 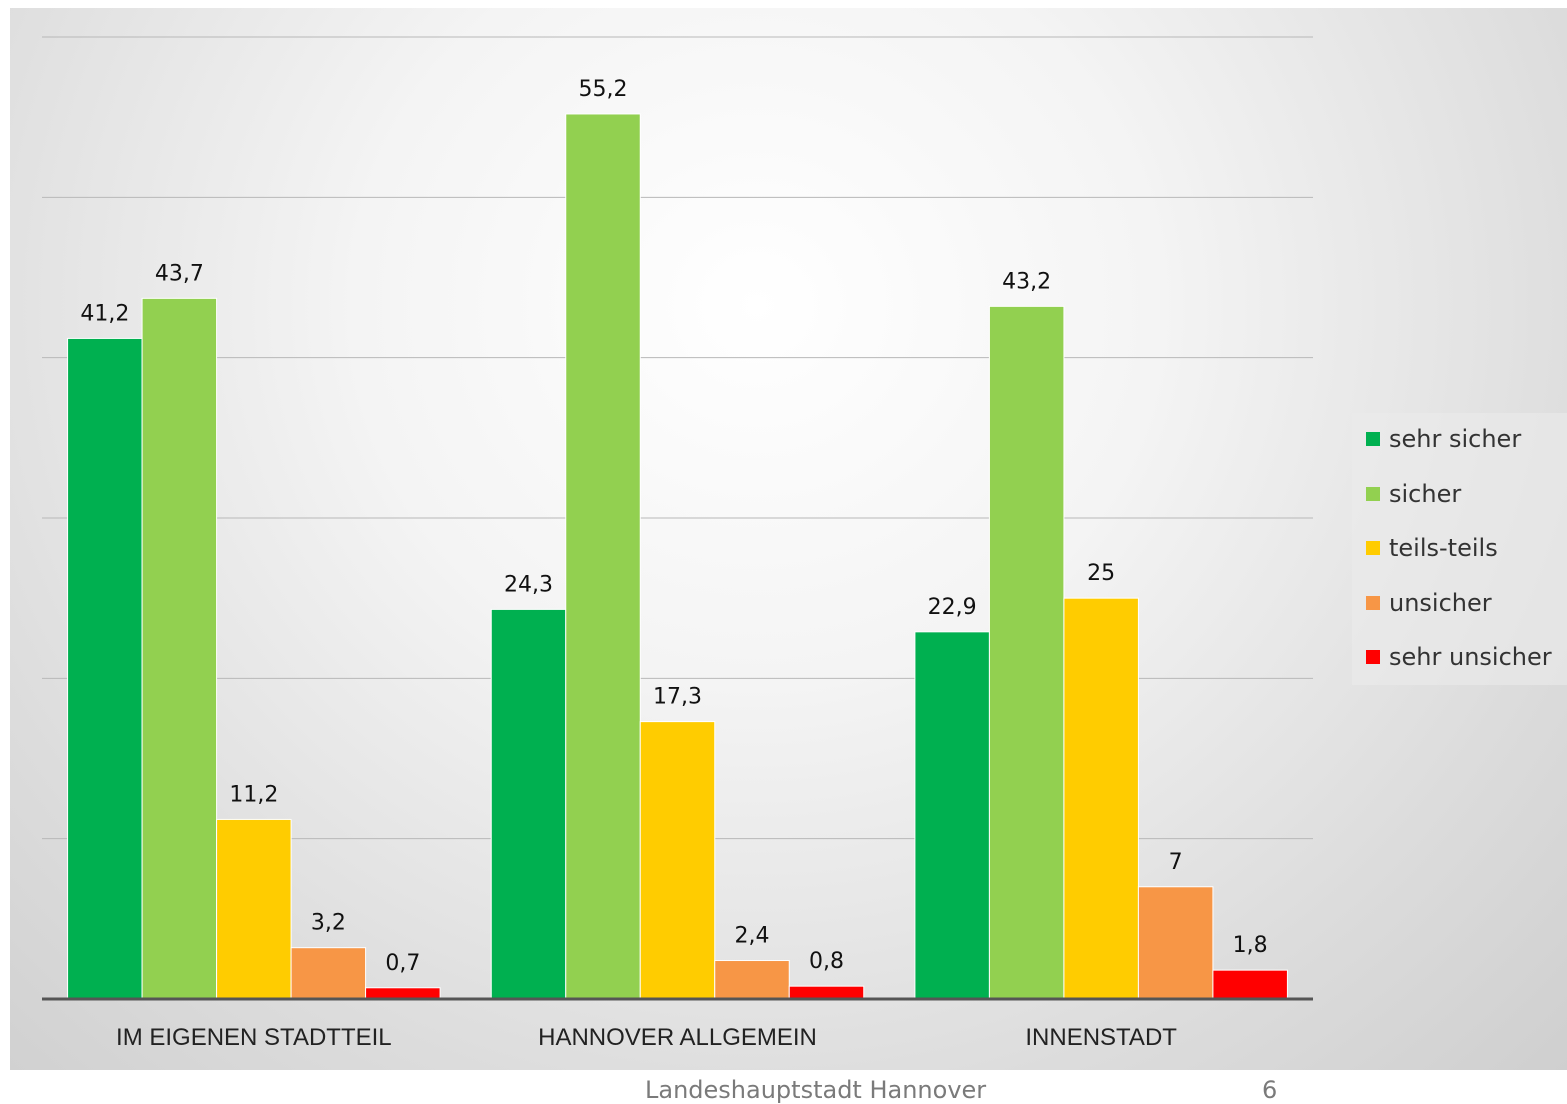 What do you see at coordinates (1270, 1090) in the screenshot?
I see `page-number: 6` at bounding box center [1270, 1090].